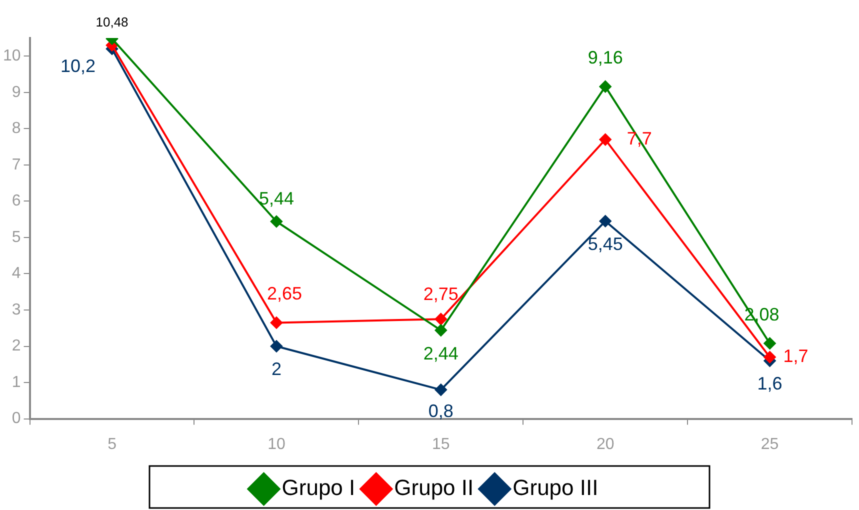 The width and height of the screenshot is (859, 510). Describe the element at coordinates (795, 356) in the screenshot. I see `data-label: 1,7` at that location.